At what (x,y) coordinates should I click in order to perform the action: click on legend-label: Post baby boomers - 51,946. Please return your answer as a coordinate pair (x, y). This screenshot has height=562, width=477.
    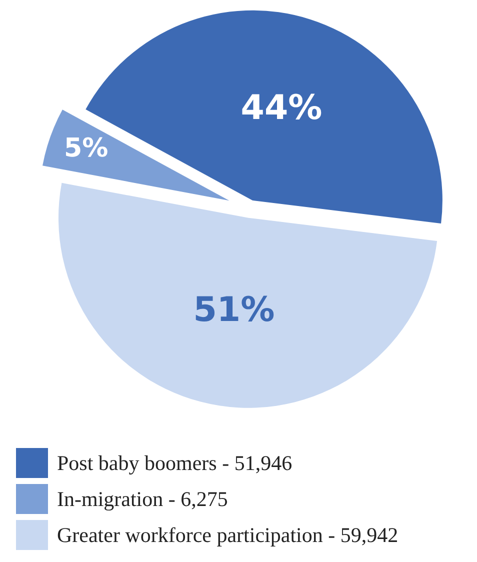
    Looking at the image, I should click on (174, 463).